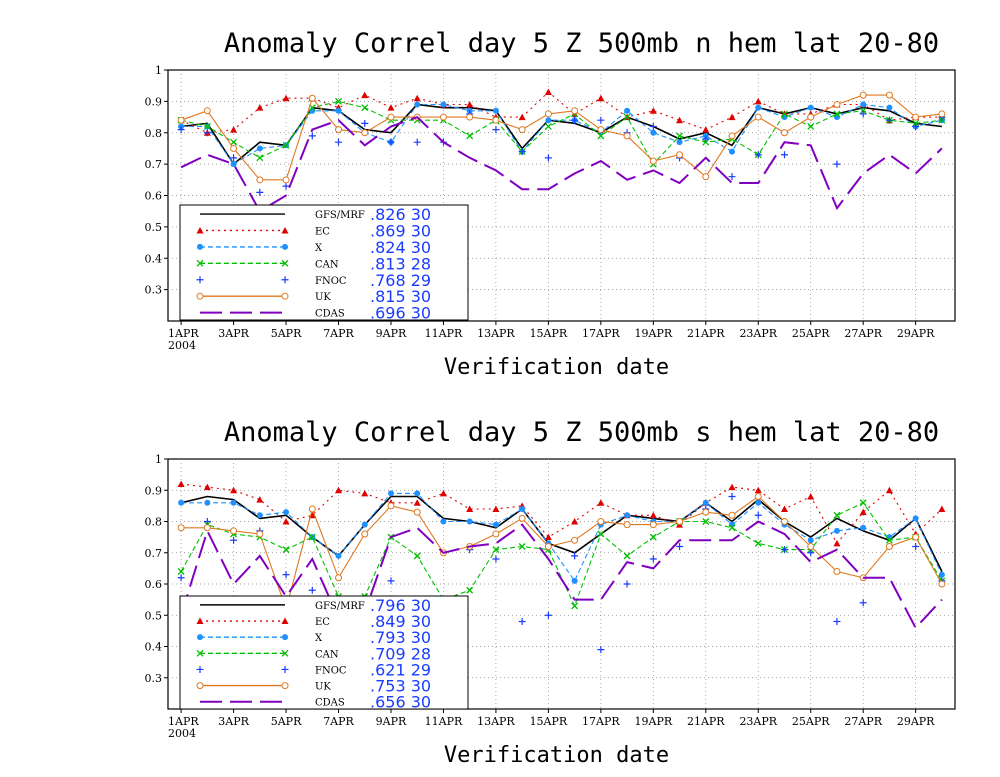 Image resolution: width=1000 pixels, height=777 pixels. Describe the element at coordinates (154, 522) in the screenshot. I see `y-tick-label: 0.8` at that location.